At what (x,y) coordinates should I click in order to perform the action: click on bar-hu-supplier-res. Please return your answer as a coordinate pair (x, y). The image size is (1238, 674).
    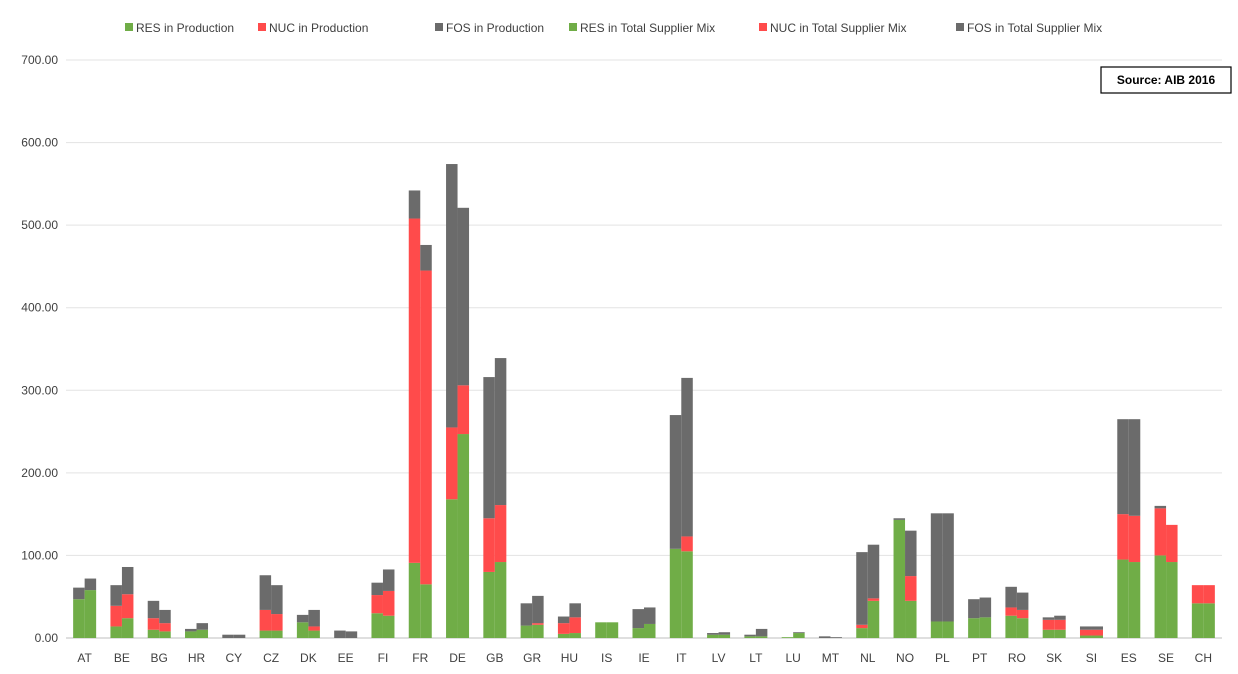
    Looking at the image, I should click on (575, 635).